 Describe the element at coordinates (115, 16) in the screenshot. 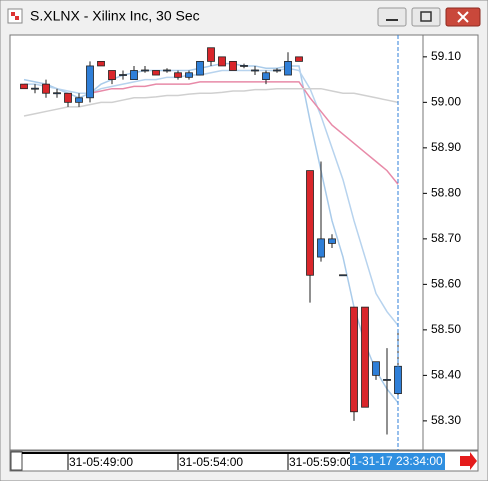

I see `window-title: S.XLNX - Xilinx Inc, 30 Sec` at that location.